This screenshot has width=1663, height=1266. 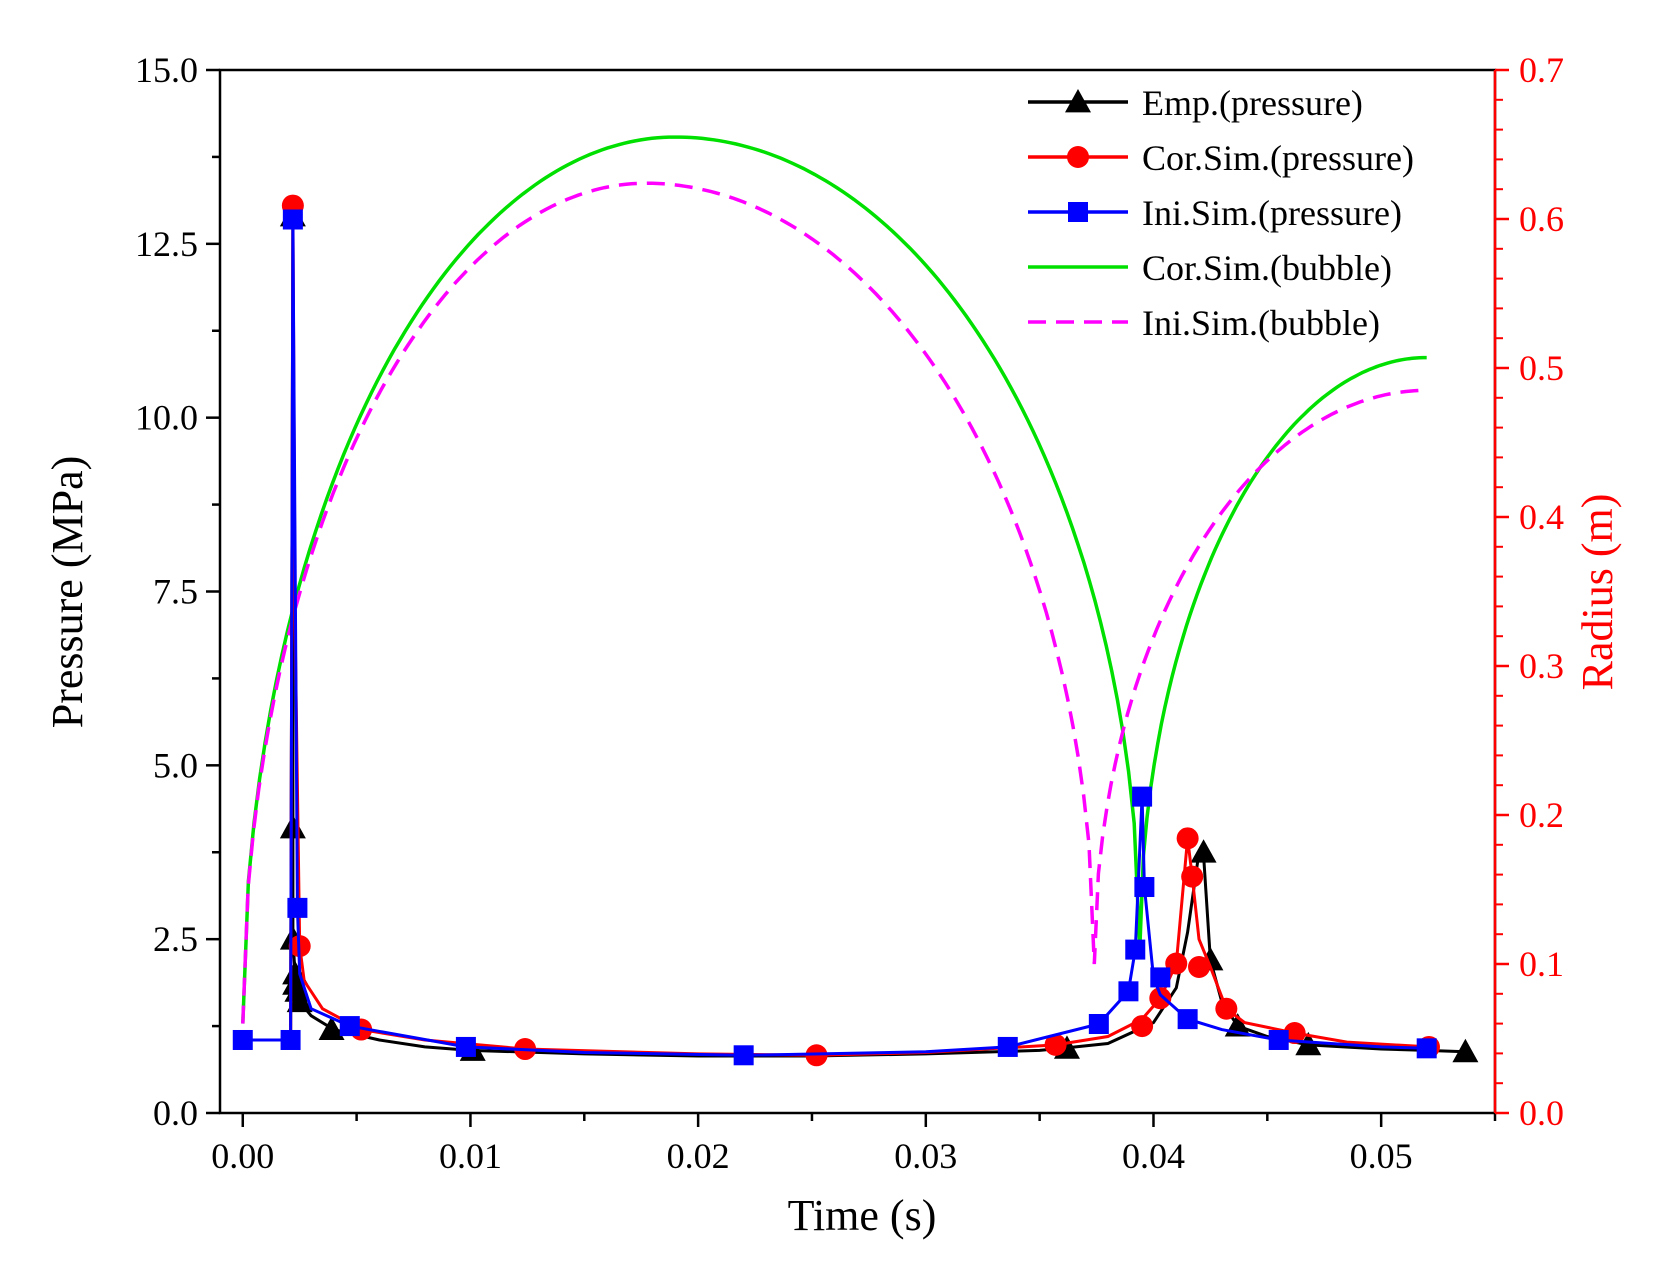 What do you see at coordinates (1541, 70) in the screenshot?
I see `y-right-tick-label: 0.7` at bounding box center [1541, 70].